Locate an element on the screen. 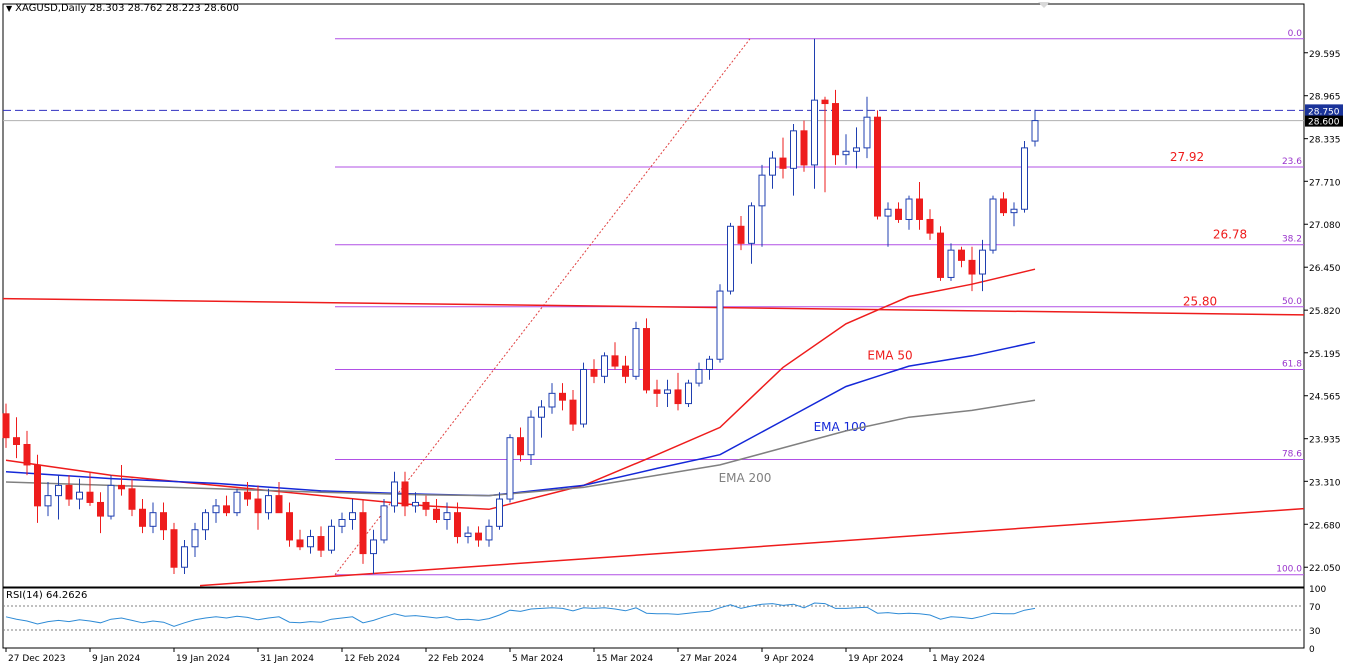 The width and height of the screenshot is (1348, 665). fib-price-label: 27.92 is located at coordinates (1187, 157).